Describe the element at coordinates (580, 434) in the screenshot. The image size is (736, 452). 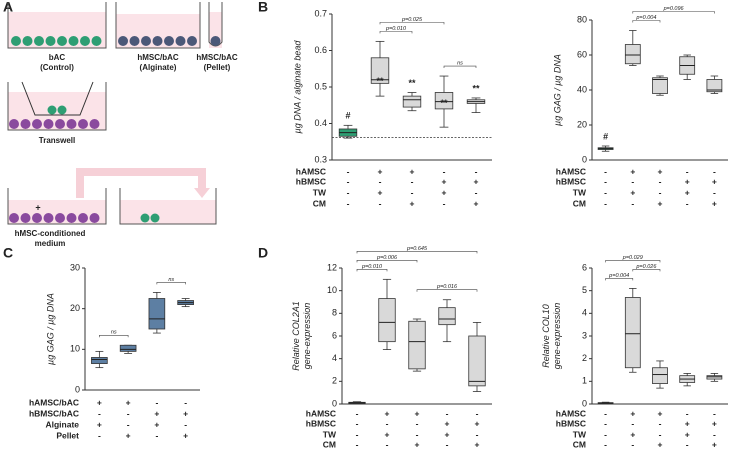
I see `condition-label: TW` at that location.